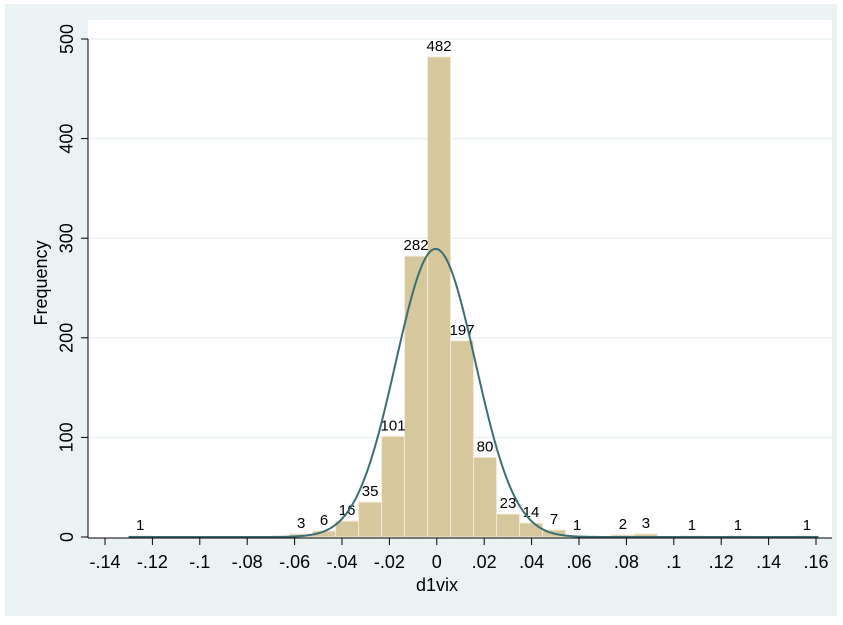  Describe the element at coordinates (67, 338) in the screenshot. I see `y-tick-label: 200` at that location.